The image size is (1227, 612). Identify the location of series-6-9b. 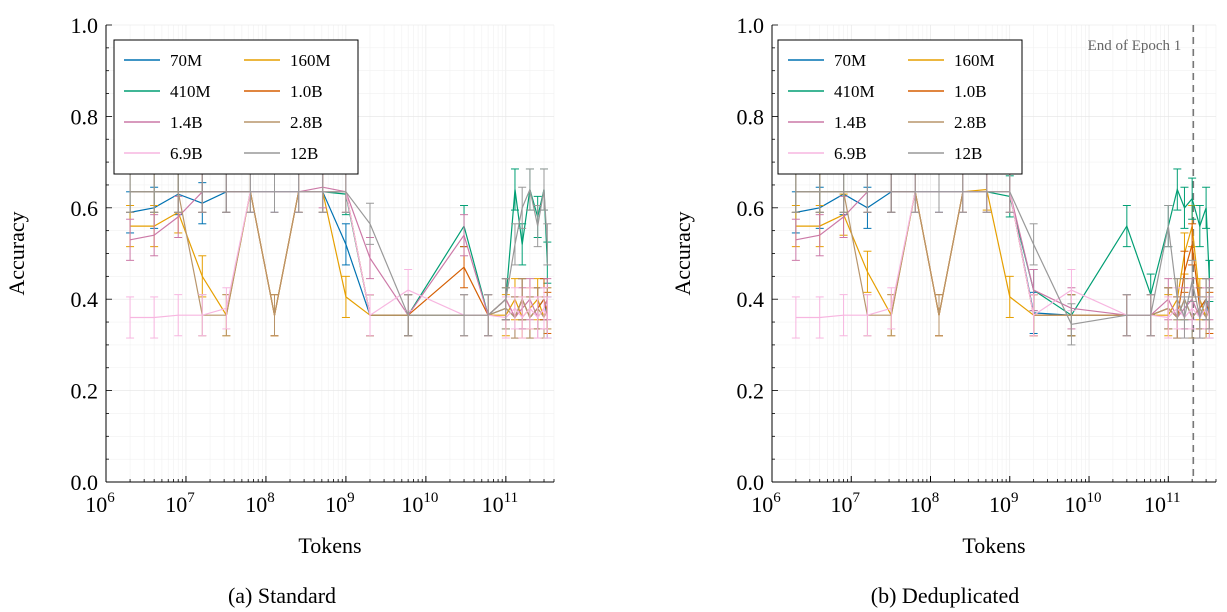
(1002, 254).